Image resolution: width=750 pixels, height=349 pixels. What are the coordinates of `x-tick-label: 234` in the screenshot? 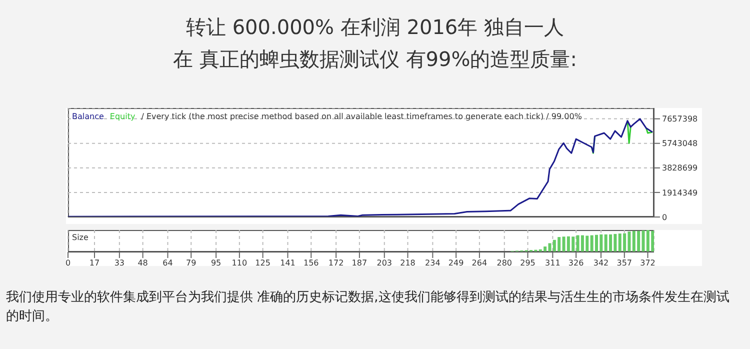 It's located at (432, 263).